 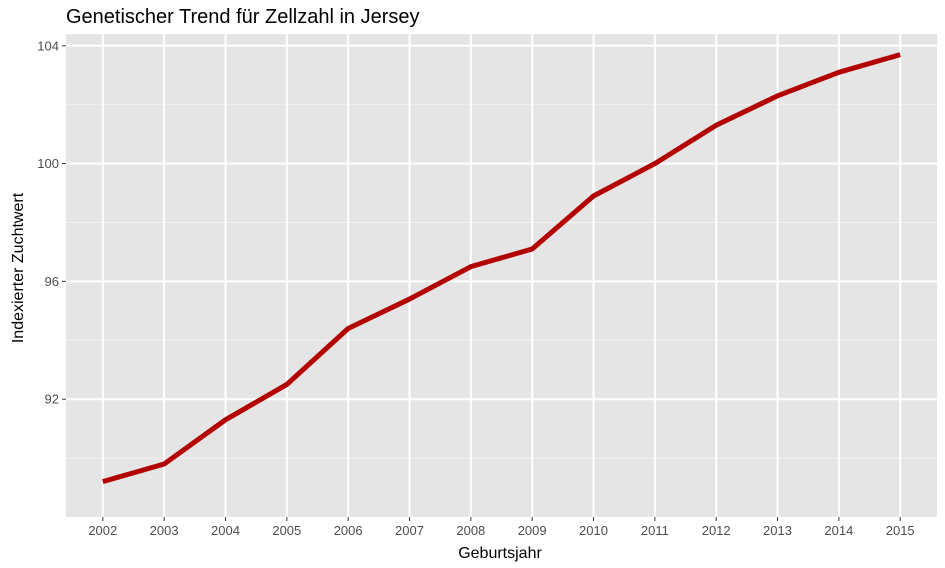 I want to click on x-tick-label: 2007, so click(x=409, y=530).